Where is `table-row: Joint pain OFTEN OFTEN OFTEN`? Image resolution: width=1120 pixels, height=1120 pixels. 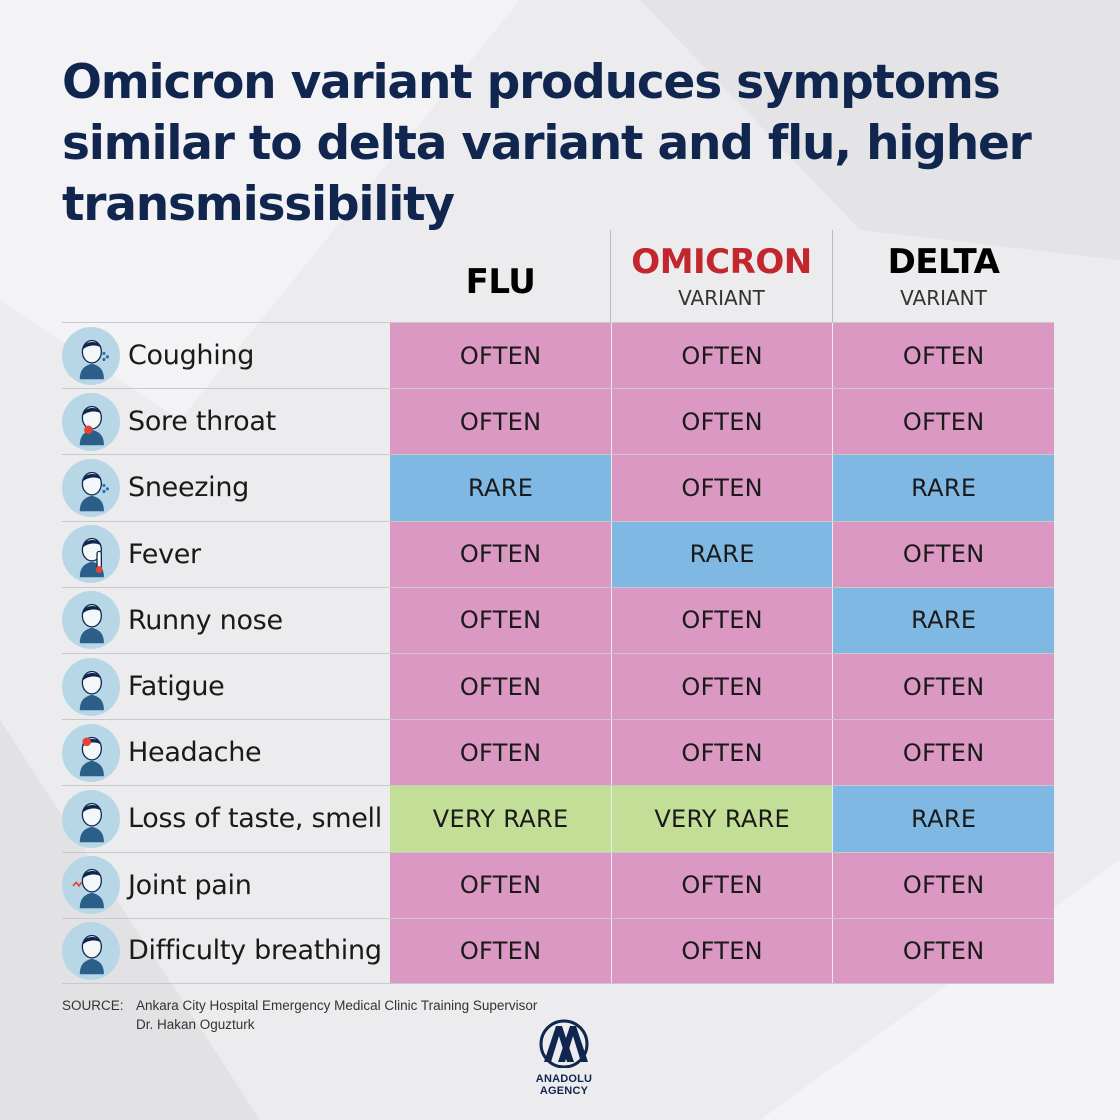
table-row: Joint pain OFTEN OFTEN OFTEN is located at coordinates (558, 884).